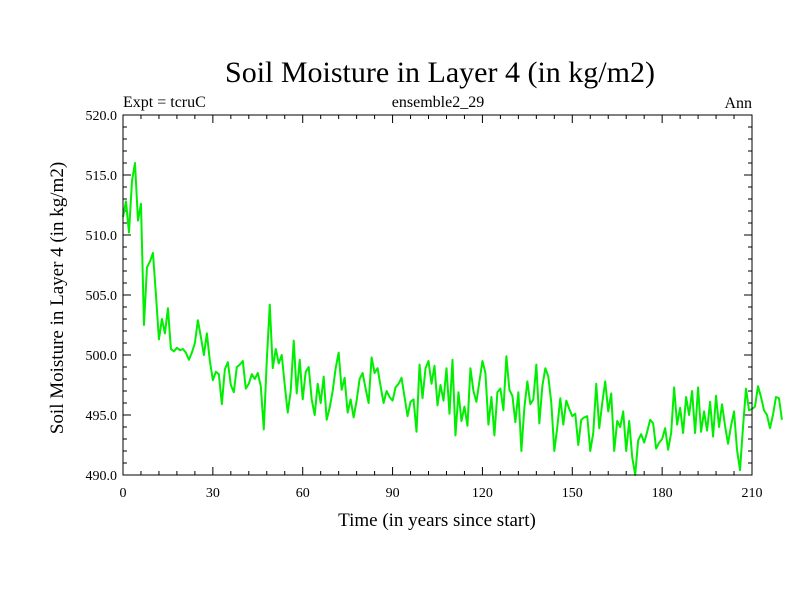  I want to click on y-tick-label: 515.0, so click(102, 176).